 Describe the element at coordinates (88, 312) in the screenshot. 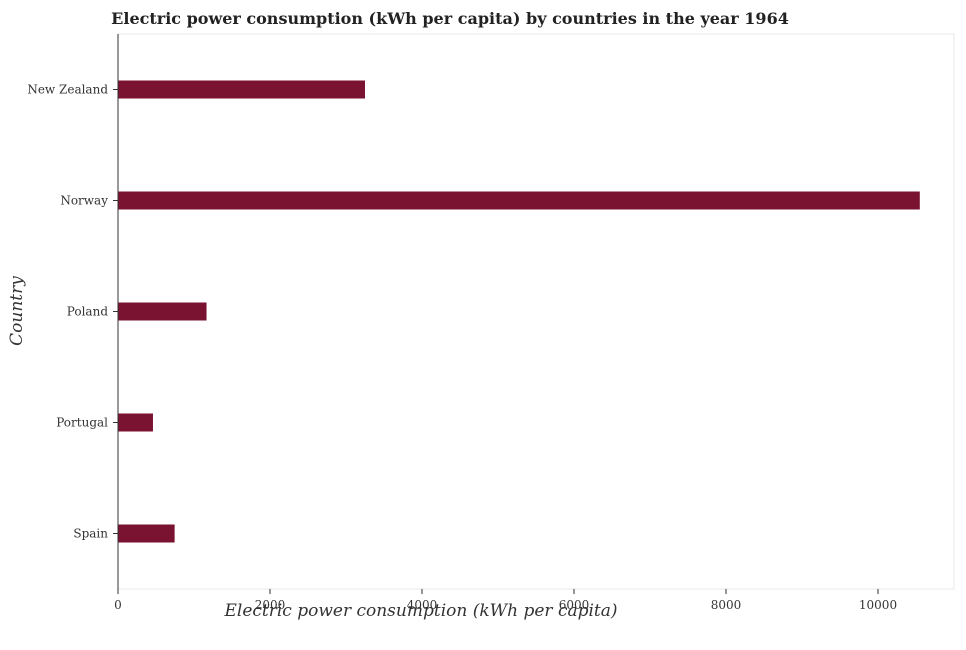

I see `y-tick-label-poland: Poland` at that location.